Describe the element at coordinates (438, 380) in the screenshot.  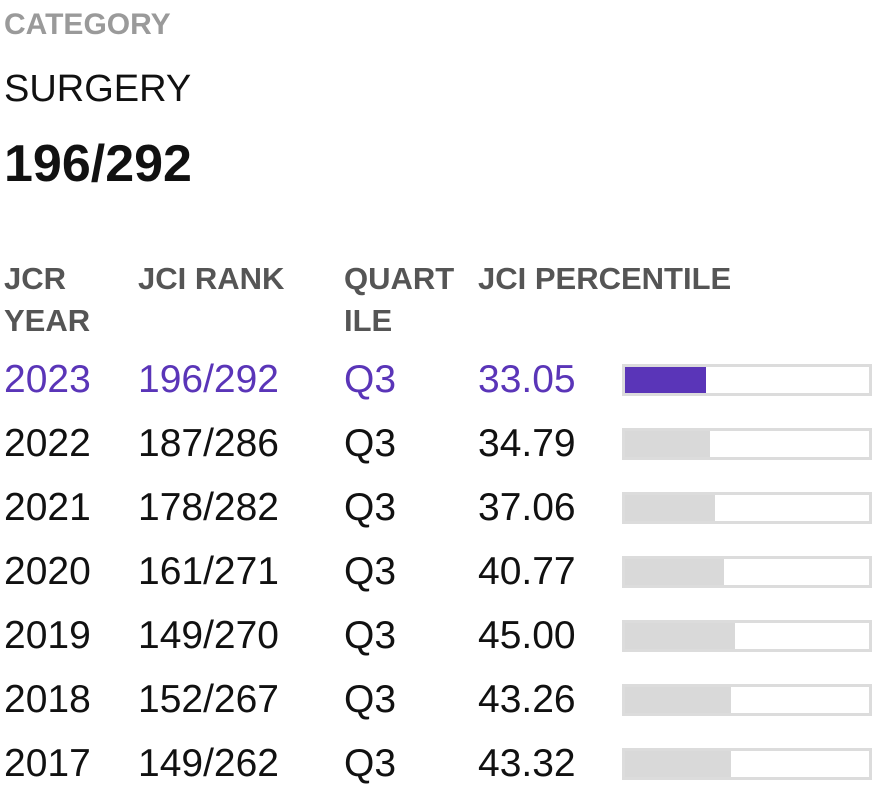
I see `table-row: 2023 196/292 Q3 33.05` at that location.